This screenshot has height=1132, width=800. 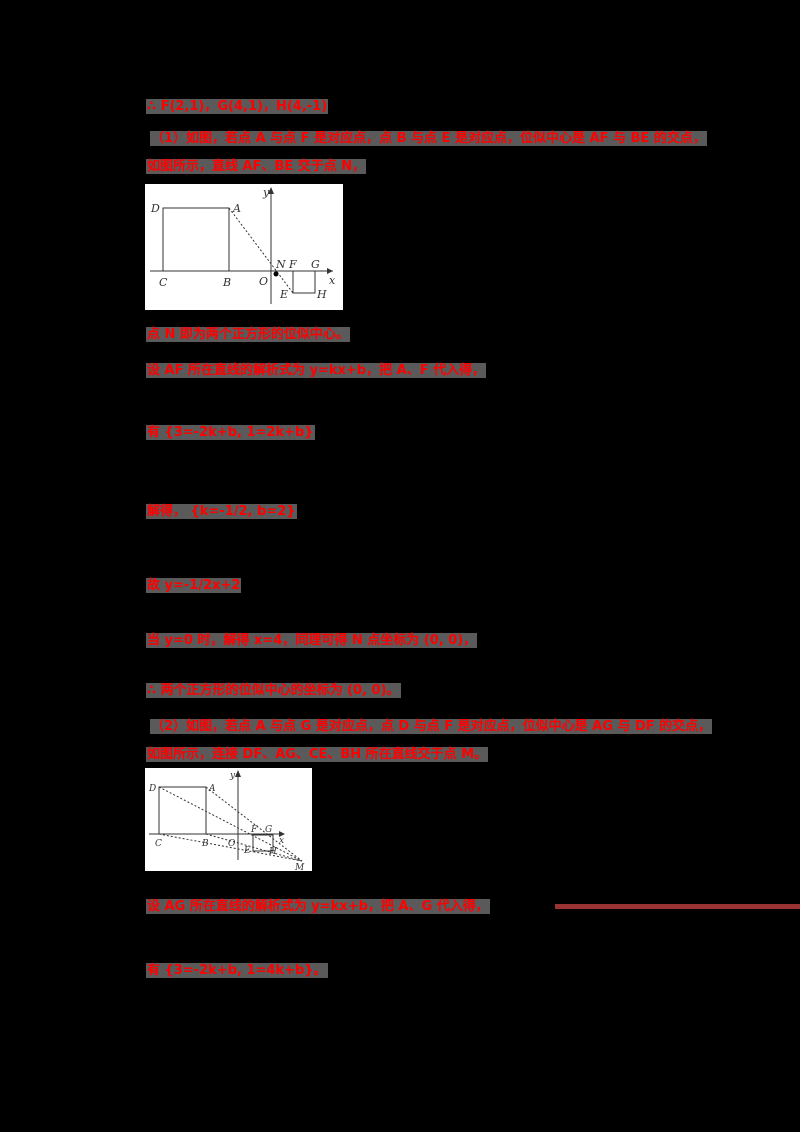 I want to click on line-text: 设 AG 所在直线的解析式为 y=kx+b，把 A、G 代入得，, so click(x=318, y=906).